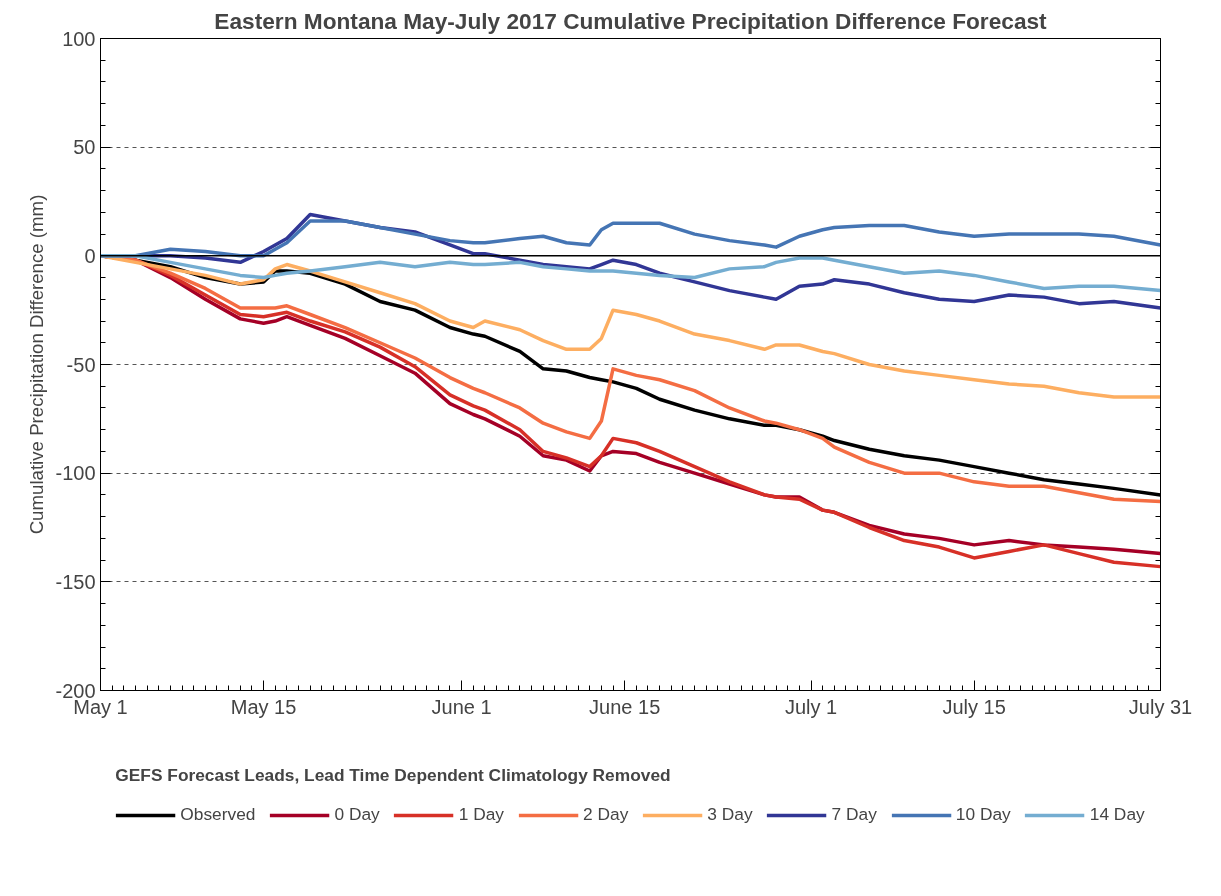 The height and width of the screenshot is (896, 1221). I want to click on legend-label: Observed, so click(218, 814).